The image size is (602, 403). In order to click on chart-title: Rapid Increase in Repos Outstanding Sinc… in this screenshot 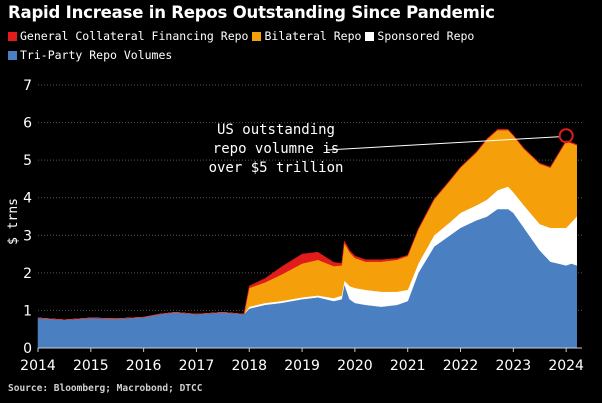, I will do `click(251, 12)`.